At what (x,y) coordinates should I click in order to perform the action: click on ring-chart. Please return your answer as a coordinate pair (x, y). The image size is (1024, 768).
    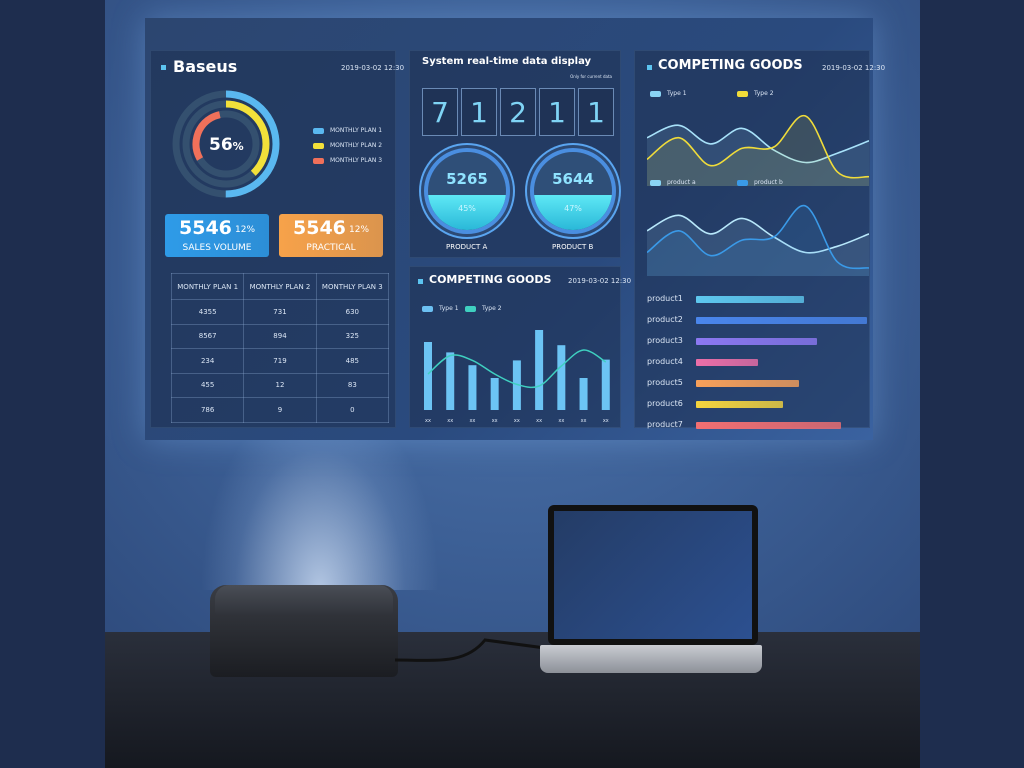
    Looking at the image, I should click on (226, 144).